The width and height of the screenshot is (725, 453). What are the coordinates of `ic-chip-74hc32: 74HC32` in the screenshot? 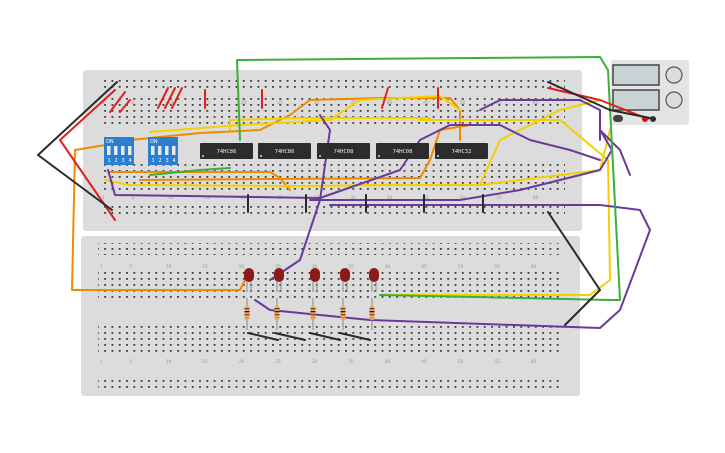 It's located at (461, 151).